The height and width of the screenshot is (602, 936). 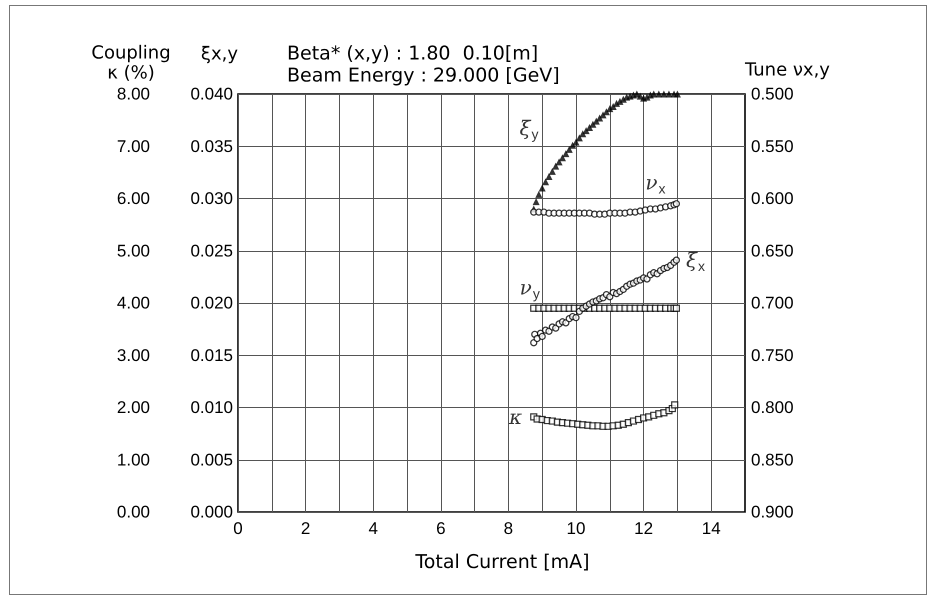 What do you see at coordinates (772, 460) in the screenshot?
I see `y2-tick-label: 0.850` at bounding box center [772, 460].